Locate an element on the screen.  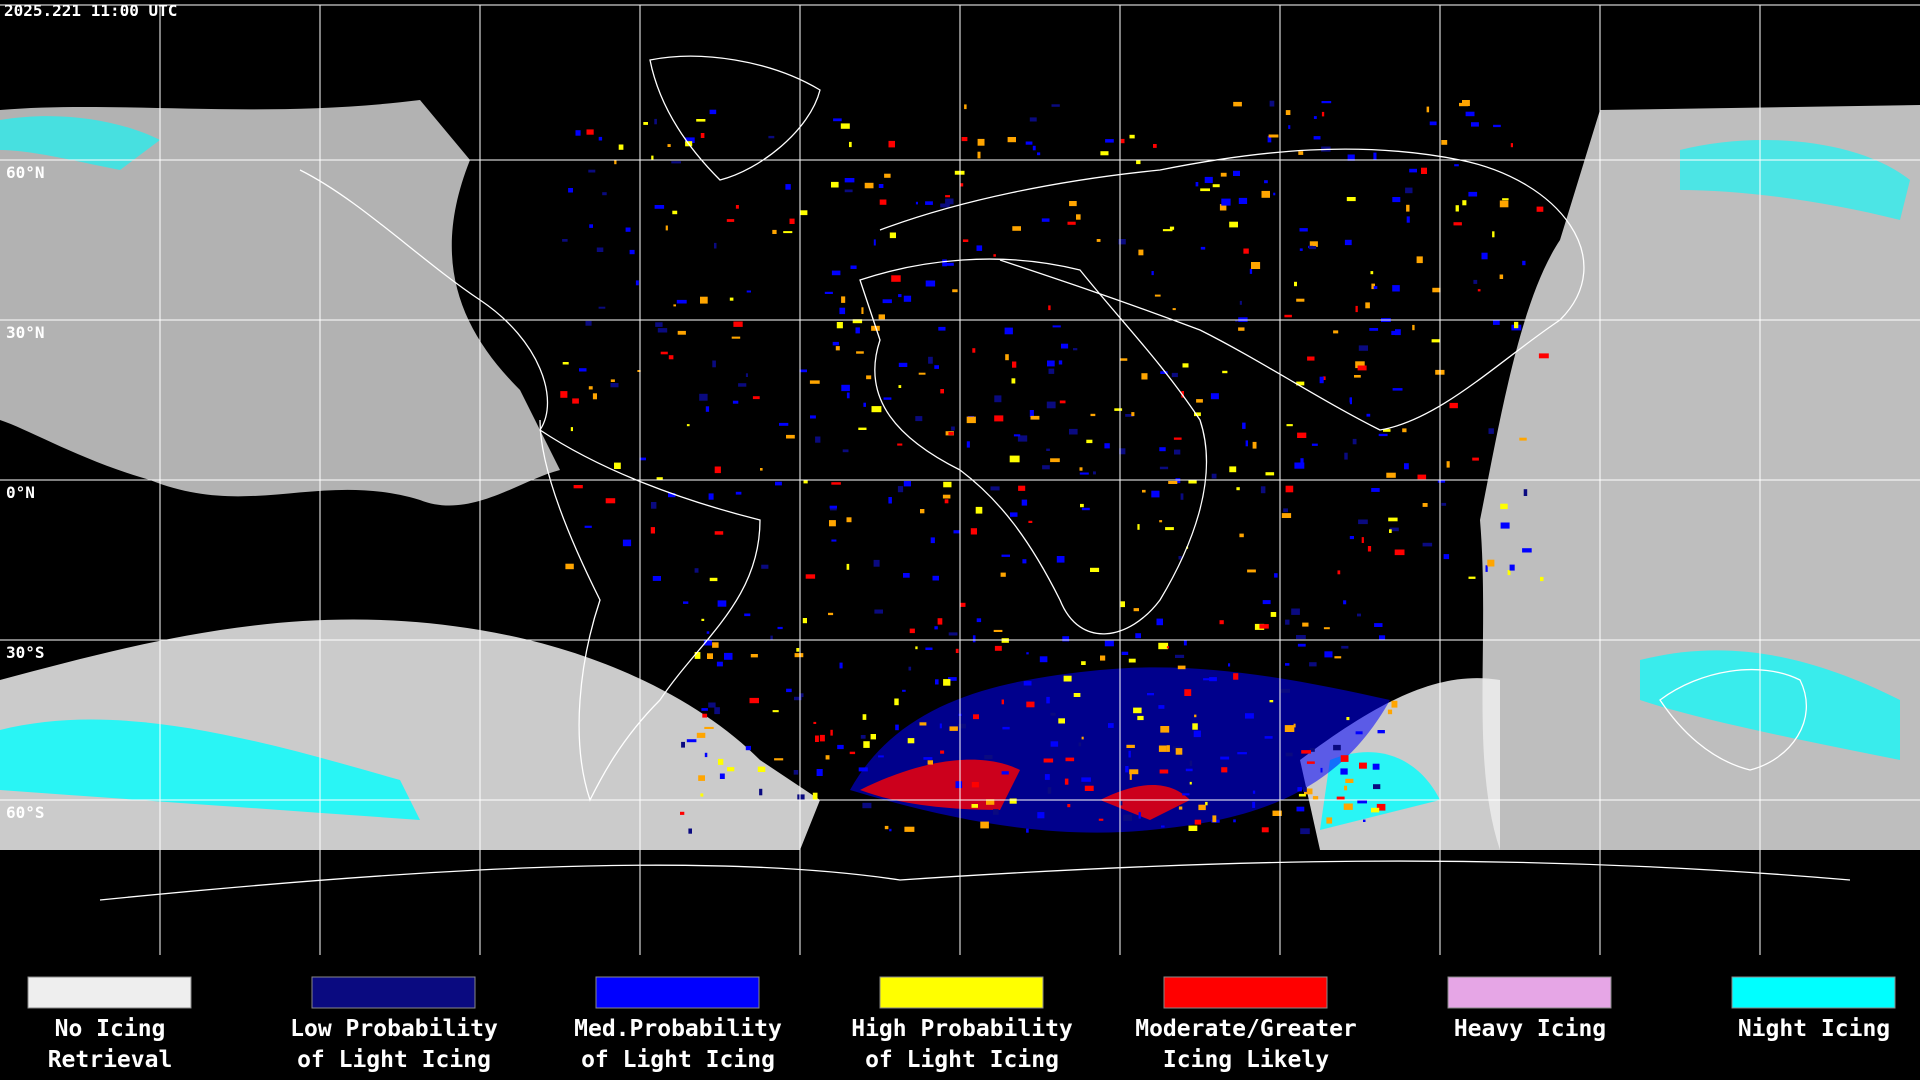
latitude-label: 60°S is located at coordinates (25, 812).